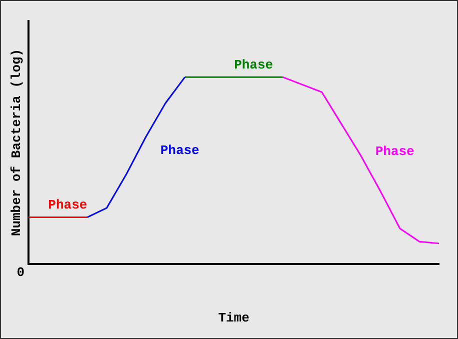 The width and height of the screenshot is (458, 339). I want to click on y-axis-title: Number of Bacteria (log), so click(16, 142).